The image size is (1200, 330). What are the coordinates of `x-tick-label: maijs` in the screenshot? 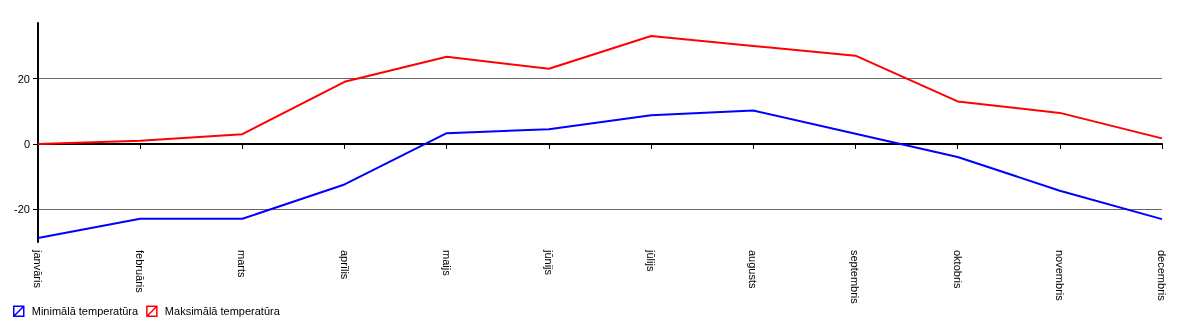 It's located at (446, 263).